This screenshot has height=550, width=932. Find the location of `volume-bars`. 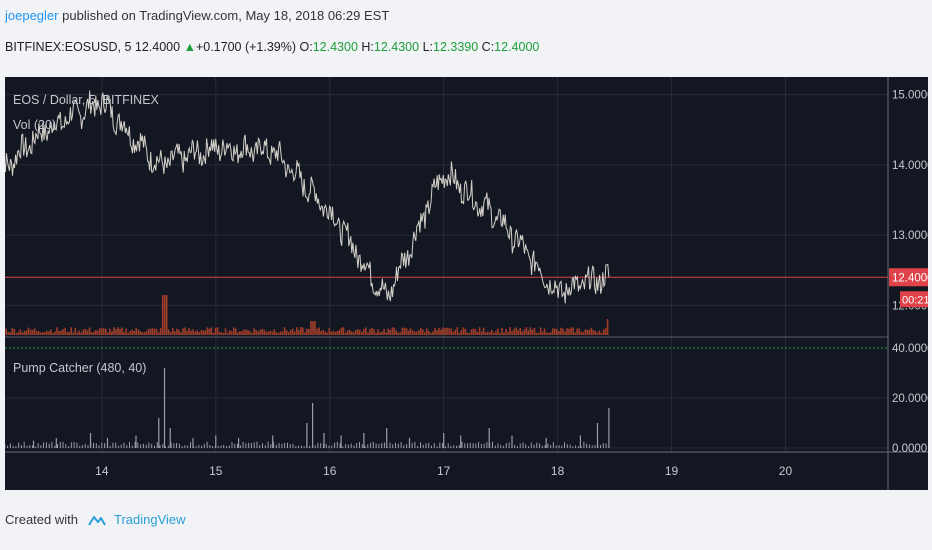

volume-bars is located at coordinates (304, 315).